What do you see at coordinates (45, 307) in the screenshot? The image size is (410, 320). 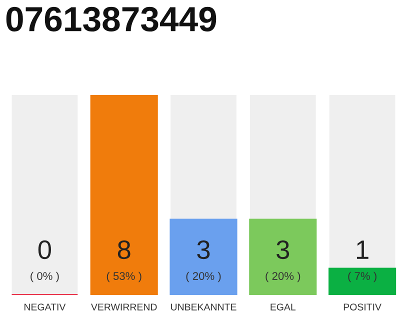 I see `x-tick-label: NEGATIV` at bounding box center [45, 307].